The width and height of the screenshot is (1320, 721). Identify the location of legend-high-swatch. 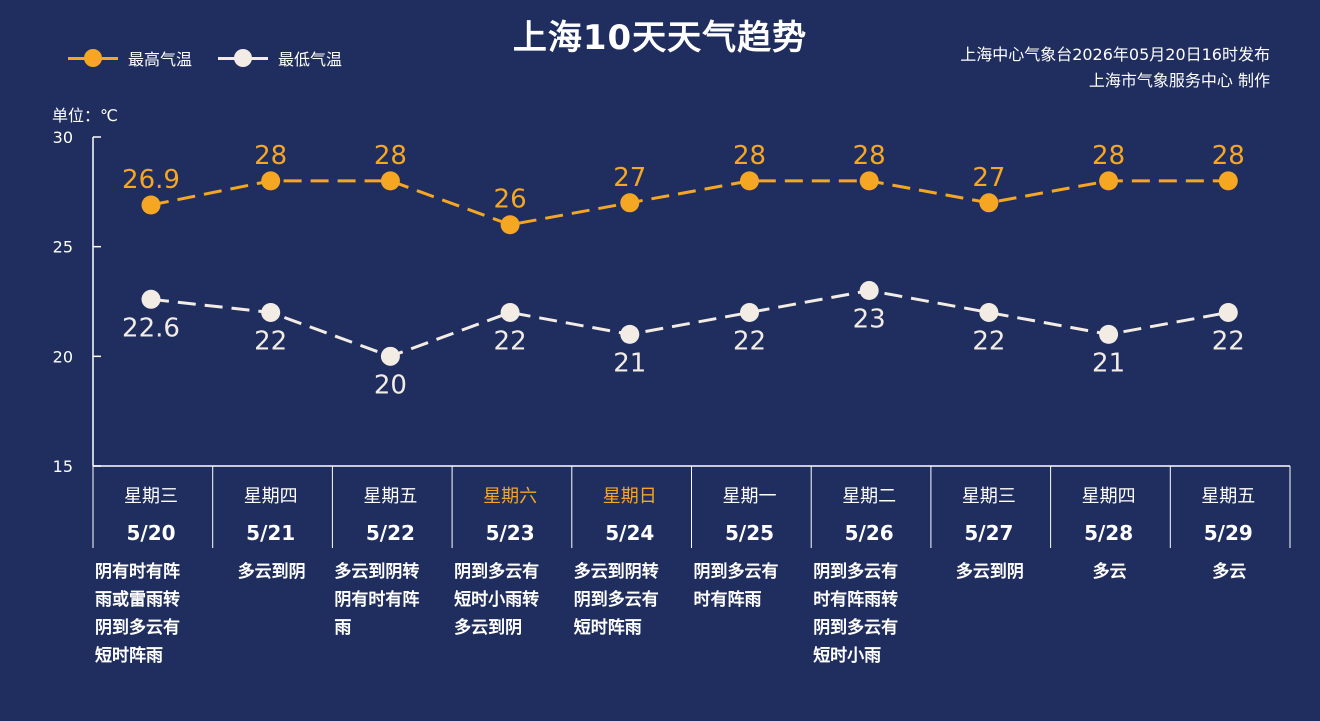
(93, 58).